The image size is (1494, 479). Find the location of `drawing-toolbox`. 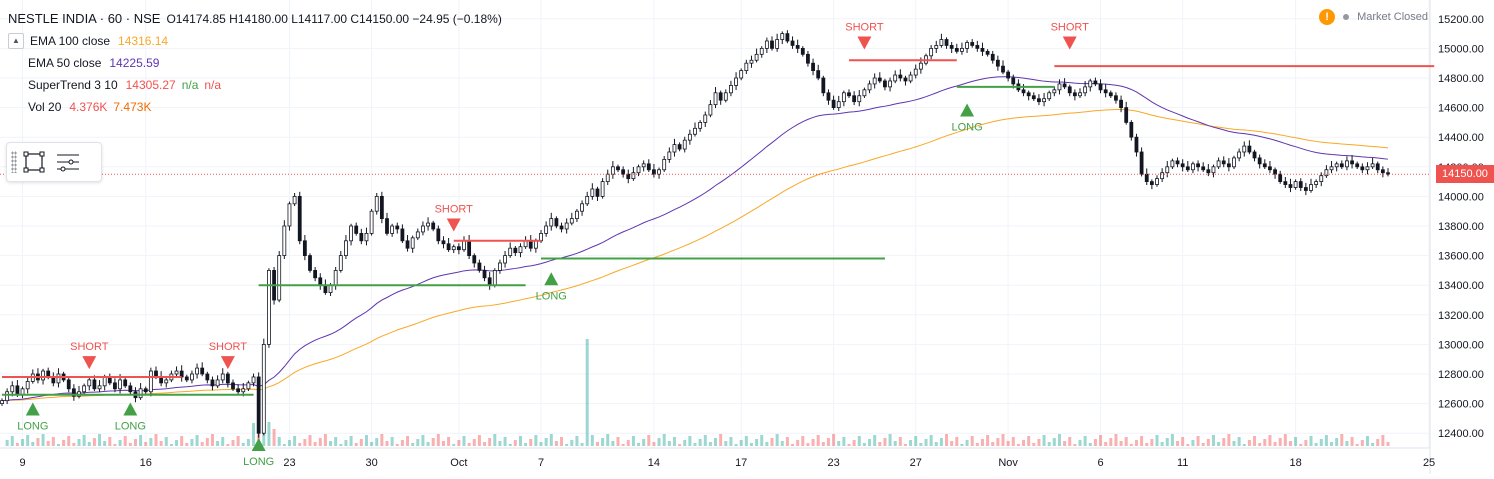

drawing-toolbox is located at coordinates (54, 162).